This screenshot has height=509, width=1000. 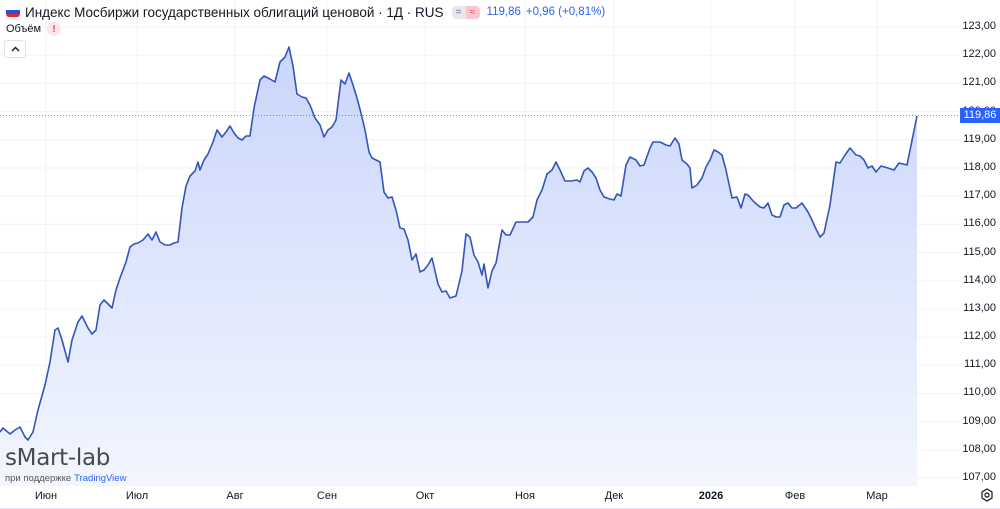 I want to click on price-axis-tick: 119,00, so click(x=979, y=138).